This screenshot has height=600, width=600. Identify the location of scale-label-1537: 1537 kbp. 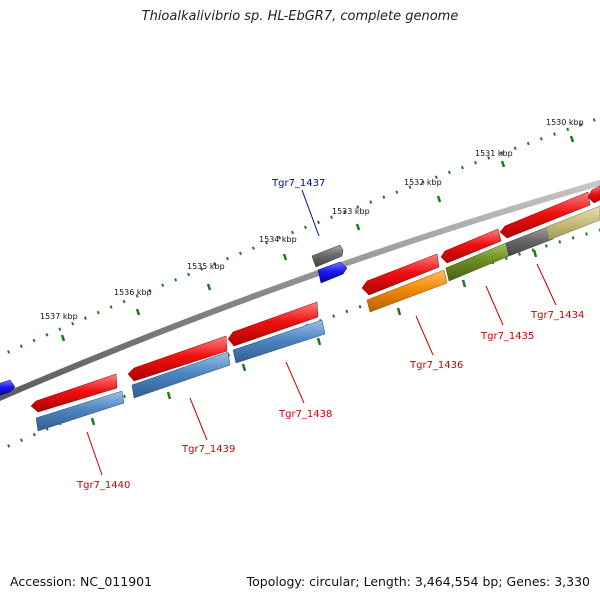
(59, 316).